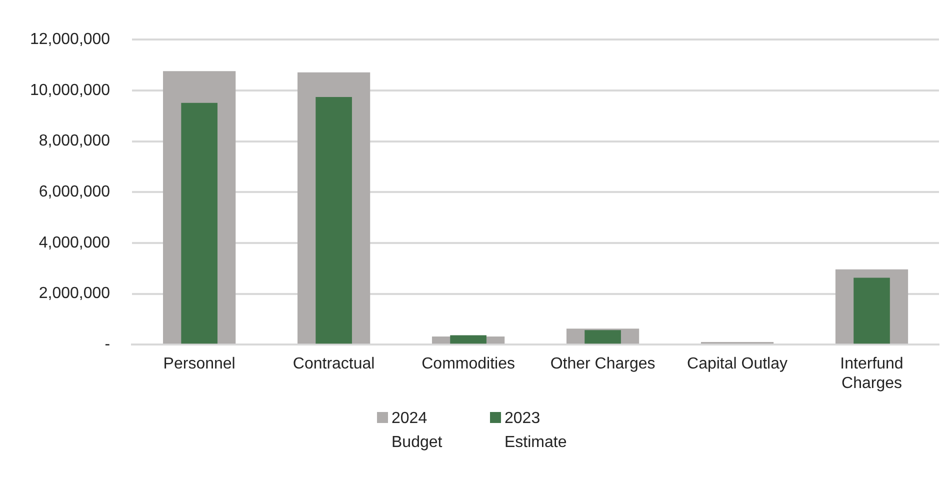  I want to click on y-tick-label: 4,000,000, so click(74, 243).